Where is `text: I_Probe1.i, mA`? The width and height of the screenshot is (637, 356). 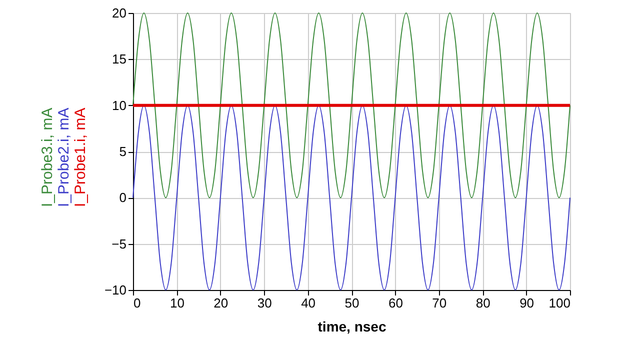
text: I_Probe1.i, mA is located at coordinates (80, 157).